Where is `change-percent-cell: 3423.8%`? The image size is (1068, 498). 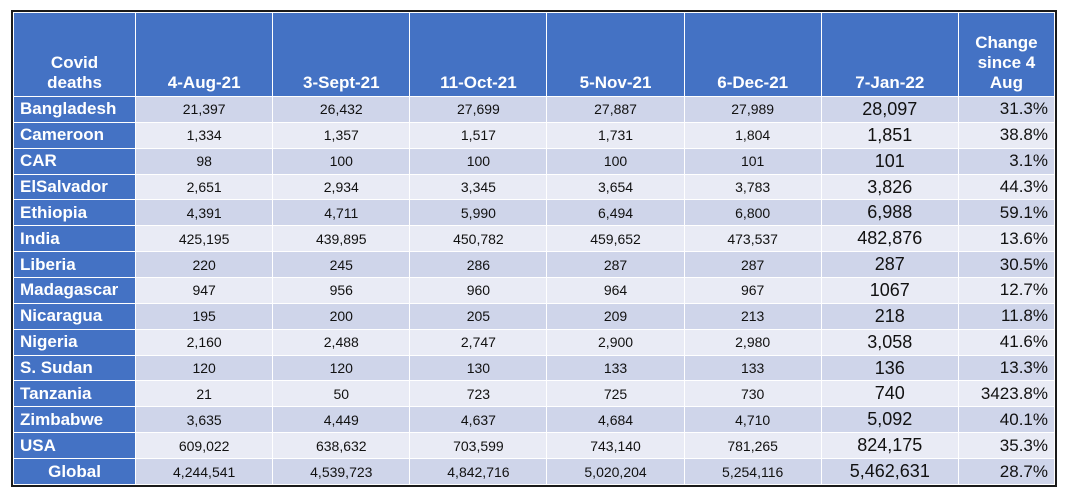
change-percent-cell: 3423.8% is located at coordinates (1006, 394).